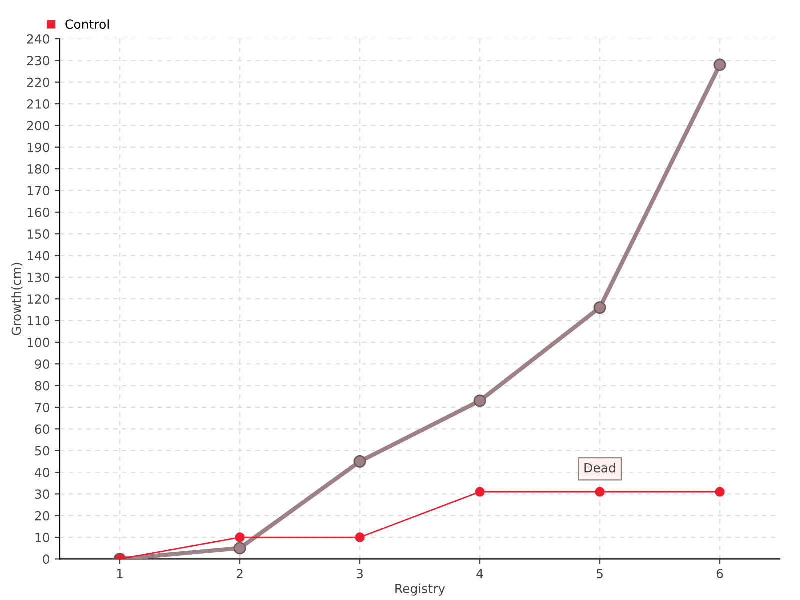 The height and width of the screenshot is (600, 800). I want to click on x-tick-label: 3, so click(359, 574).